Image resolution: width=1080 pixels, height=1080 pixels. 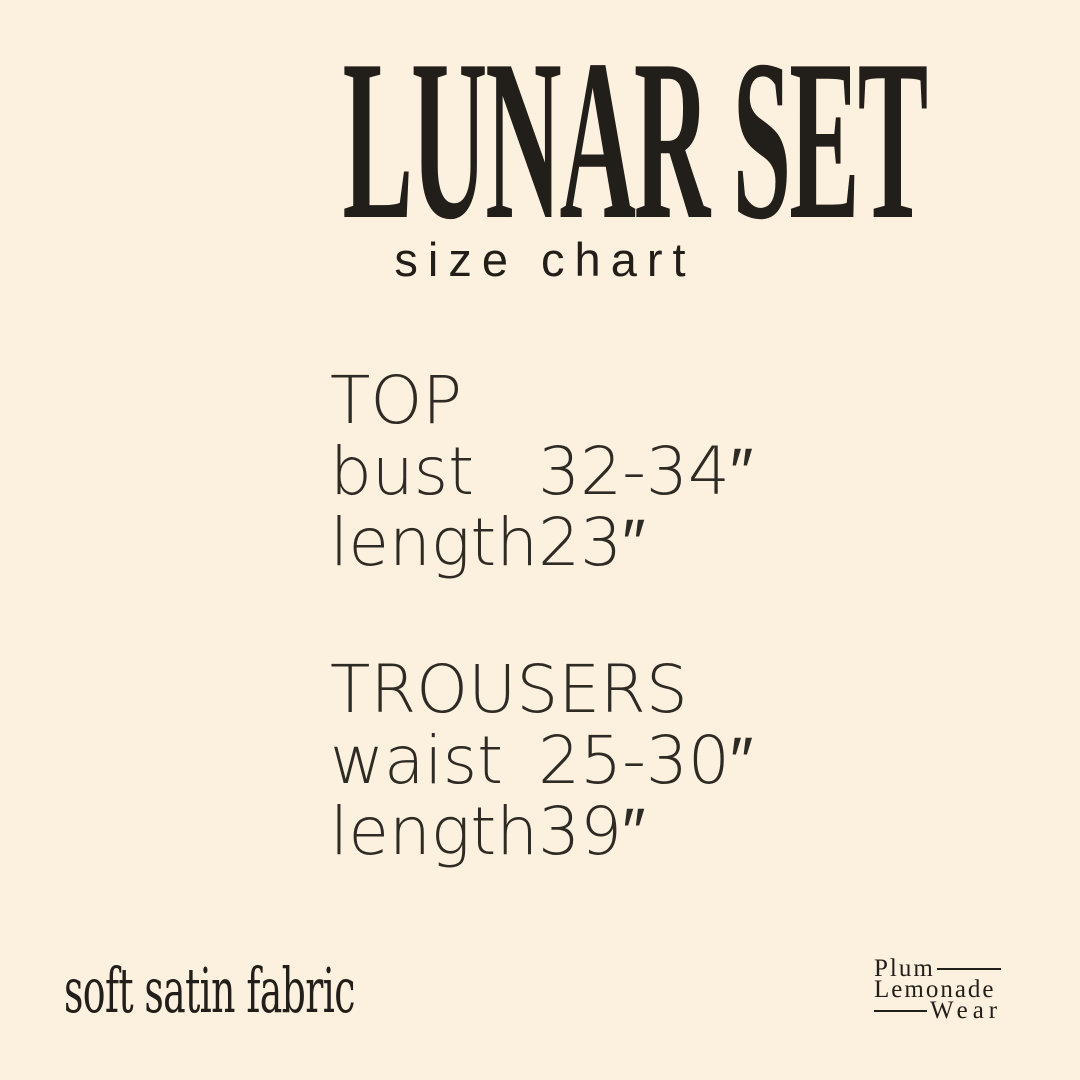 What do you see at coordinates (592, 831) in the screenshot?
I see `measurement-value: 39″` at bounding box center [592, 831].